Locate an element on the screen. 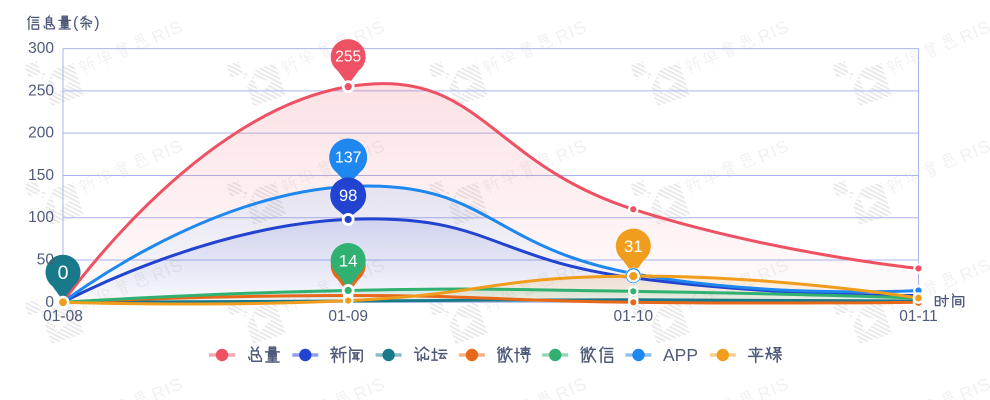  svg-text: 300 is located at coordinates (41, 48).